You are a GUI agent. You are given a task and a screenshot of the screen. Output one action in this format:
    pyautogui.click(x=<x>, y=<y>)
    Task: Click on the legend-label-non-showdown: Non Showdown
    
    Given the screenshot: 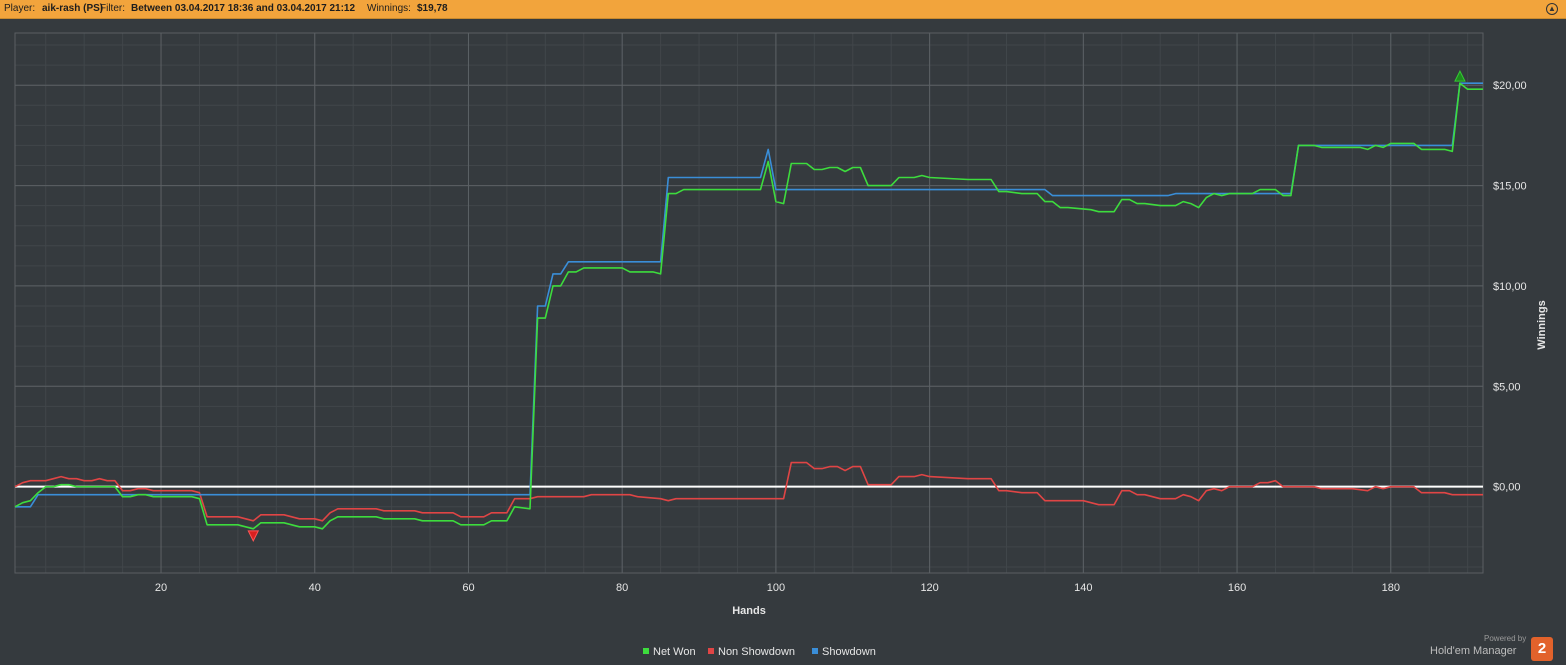 What is the action you would take?
    pyautogui.click(x=757, y=652)
    